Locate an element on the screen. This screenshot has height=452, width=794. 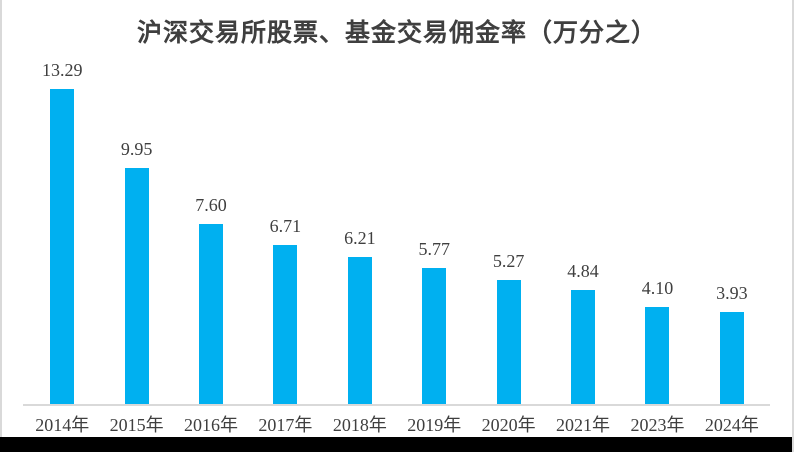
chart-title: 沪深交易所股票、基金交易佣金率（万分之） is located at coordinates (396, 33).